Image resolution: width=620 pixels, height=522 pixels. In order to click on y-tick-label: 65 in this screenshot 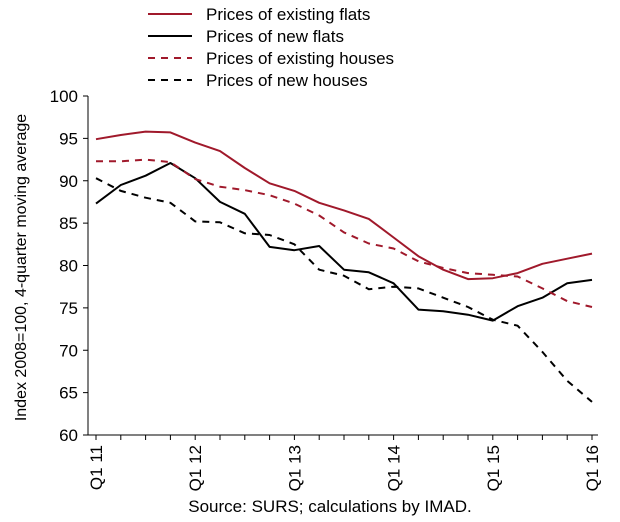, I will do `click(68, 393)`.